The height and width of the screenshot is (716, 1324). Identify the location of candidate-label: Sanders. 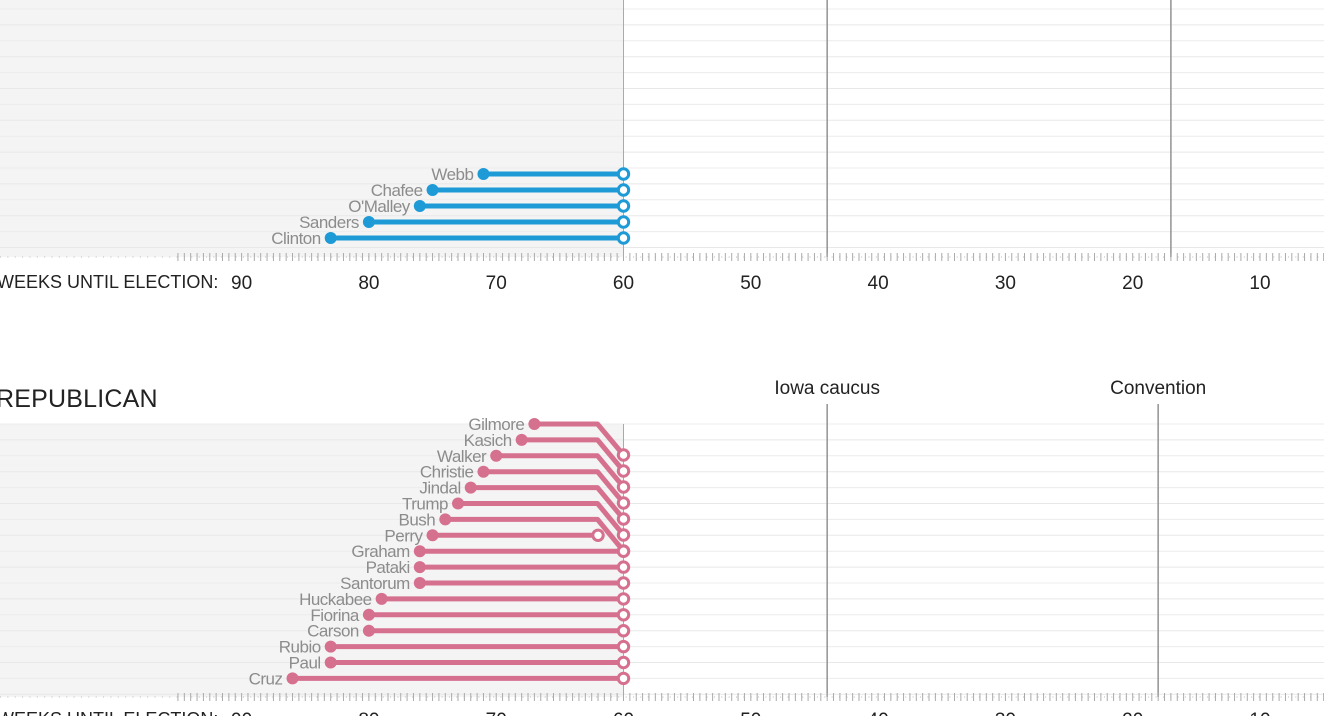
(329, 222).